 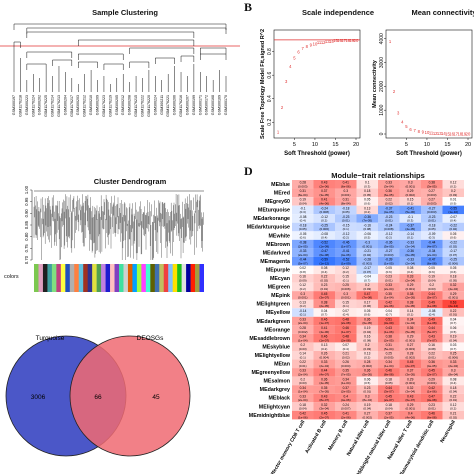 I want to click on cell-pvalue: (0.2), so click(x=367, y=357).